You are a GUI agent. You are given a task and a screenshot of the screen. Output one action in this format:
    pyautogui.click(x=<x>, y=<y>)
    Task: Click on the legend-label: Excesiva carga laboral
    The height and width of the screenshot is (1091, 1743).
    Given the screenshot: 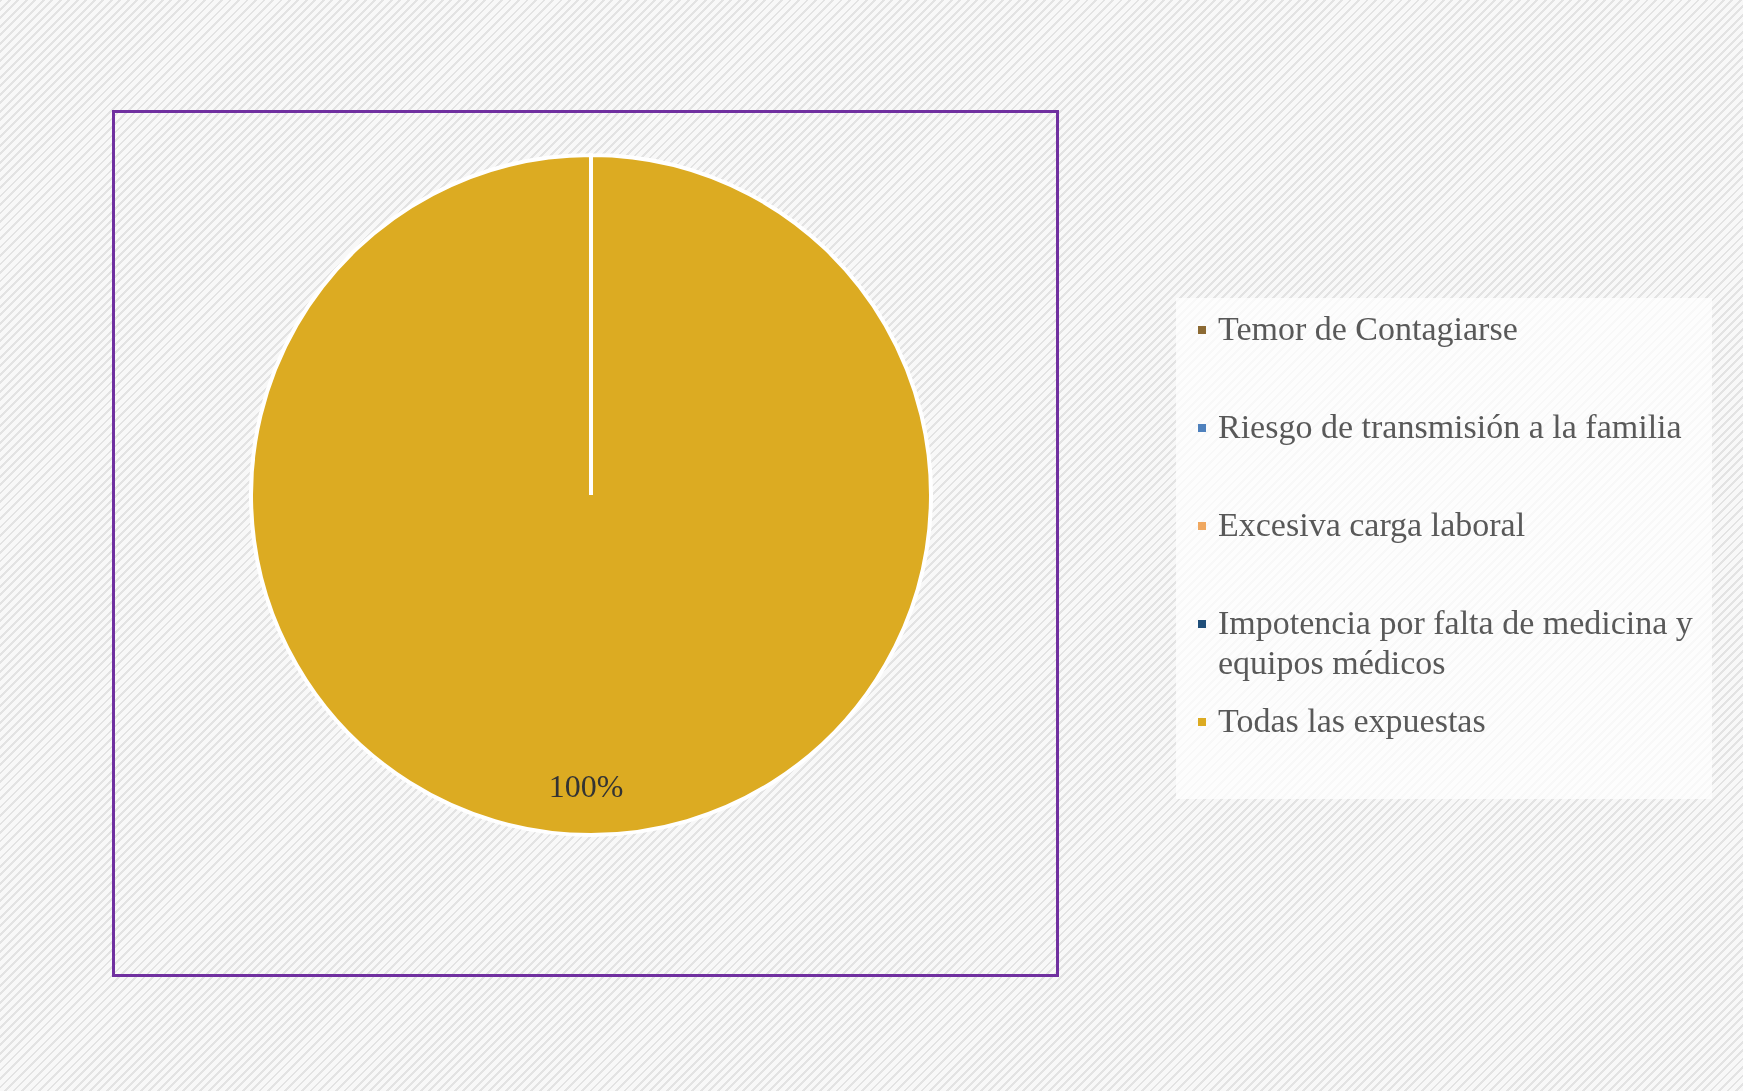 What is the action you would take?
    pyautogui.click(x=1372, y=525)
    